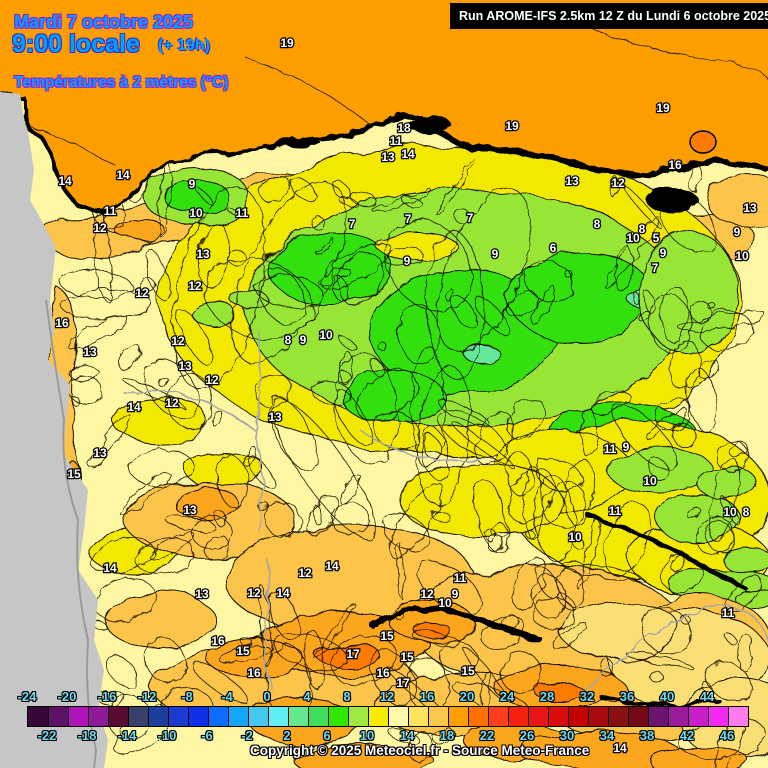  What do you see at coordinates (71, 533) in the screenshot?
I see `coastline-portugal` at bounding box center [71, 533].